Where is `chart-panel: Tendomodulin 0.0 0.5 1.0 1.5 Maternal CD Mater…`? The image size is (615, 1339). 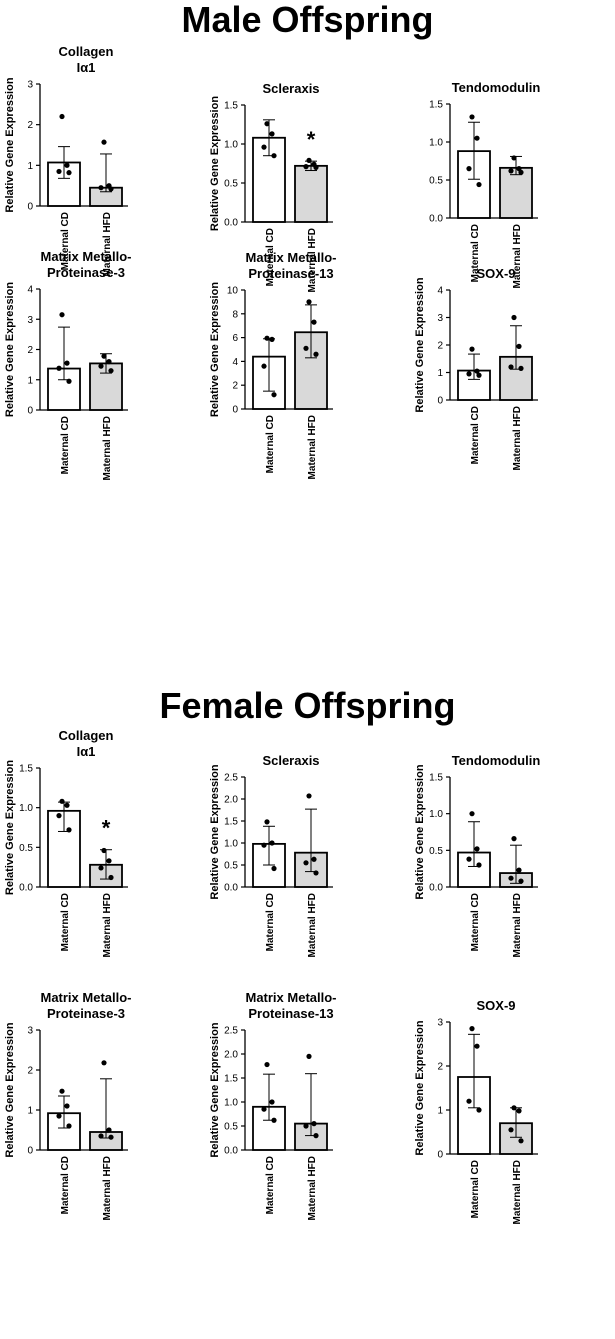
chart-panel: Tendomodulin 0.0 0.5 1.0 1.5 Maternal CD Mater… is located at coordinates (484, 184).